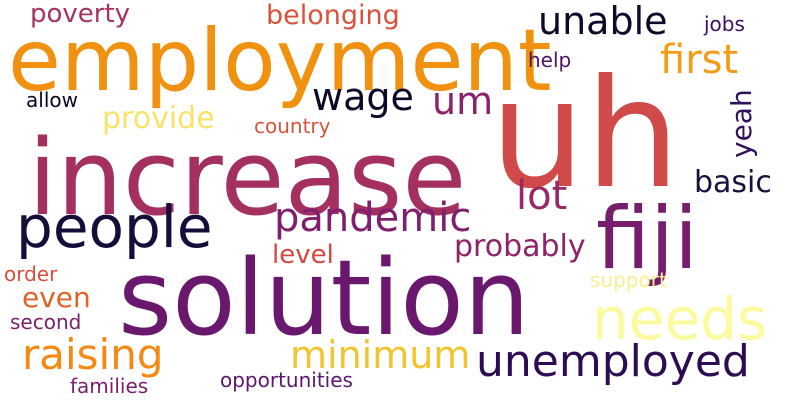  Describe the element at coordinates (613, 361) in the screenshot. I see `word-unemployed: unemployed` at that location.